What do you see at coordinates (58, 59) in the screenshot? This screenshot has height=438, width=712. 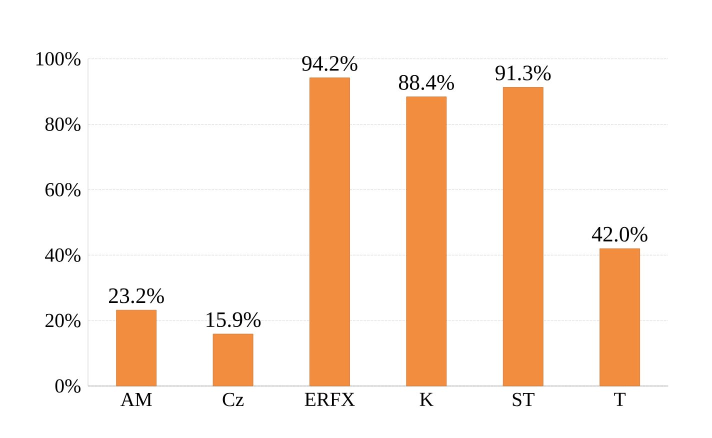 I see `y-tick-label: 100%` at bounding box center [58, 59].